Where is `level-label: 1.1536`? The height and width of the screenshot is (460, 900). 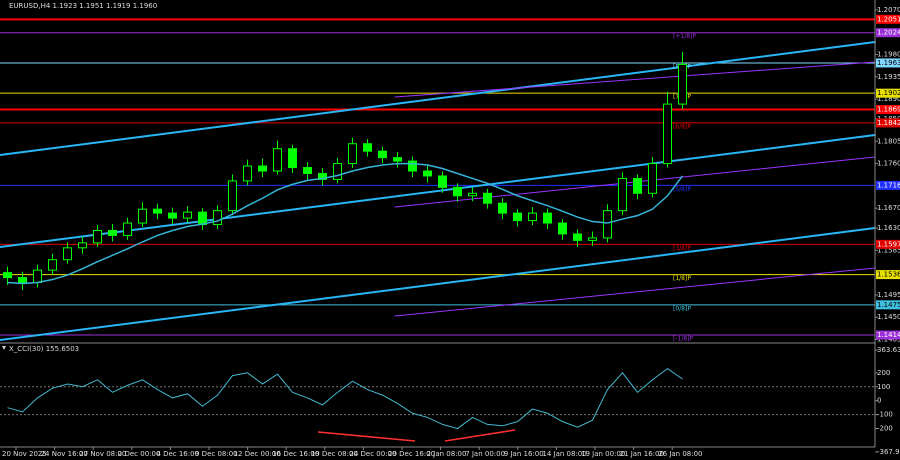
level-label: 1.1536 is located at coordinates (888, 275).